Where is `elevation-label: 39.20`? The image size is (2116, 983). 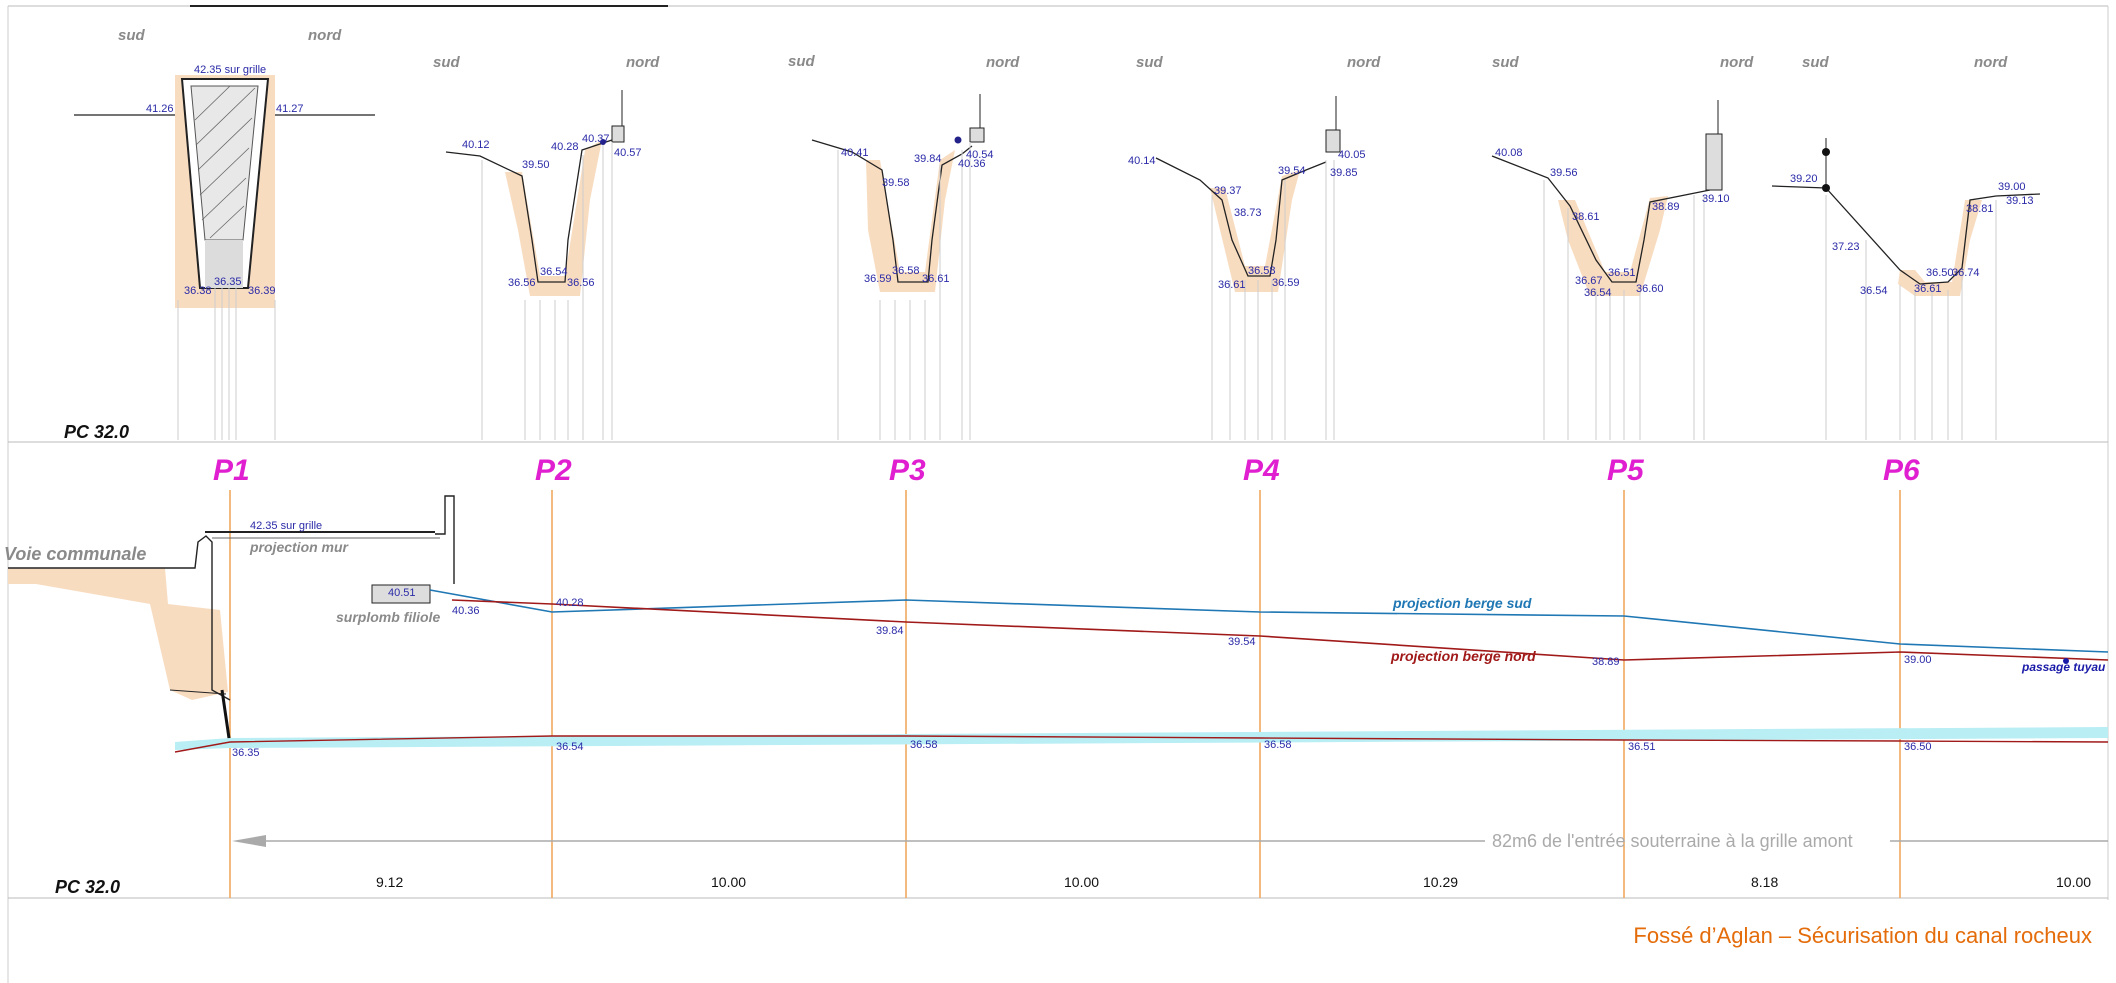
elevation-label: 39.20 is located at coordinates (1804, 179).